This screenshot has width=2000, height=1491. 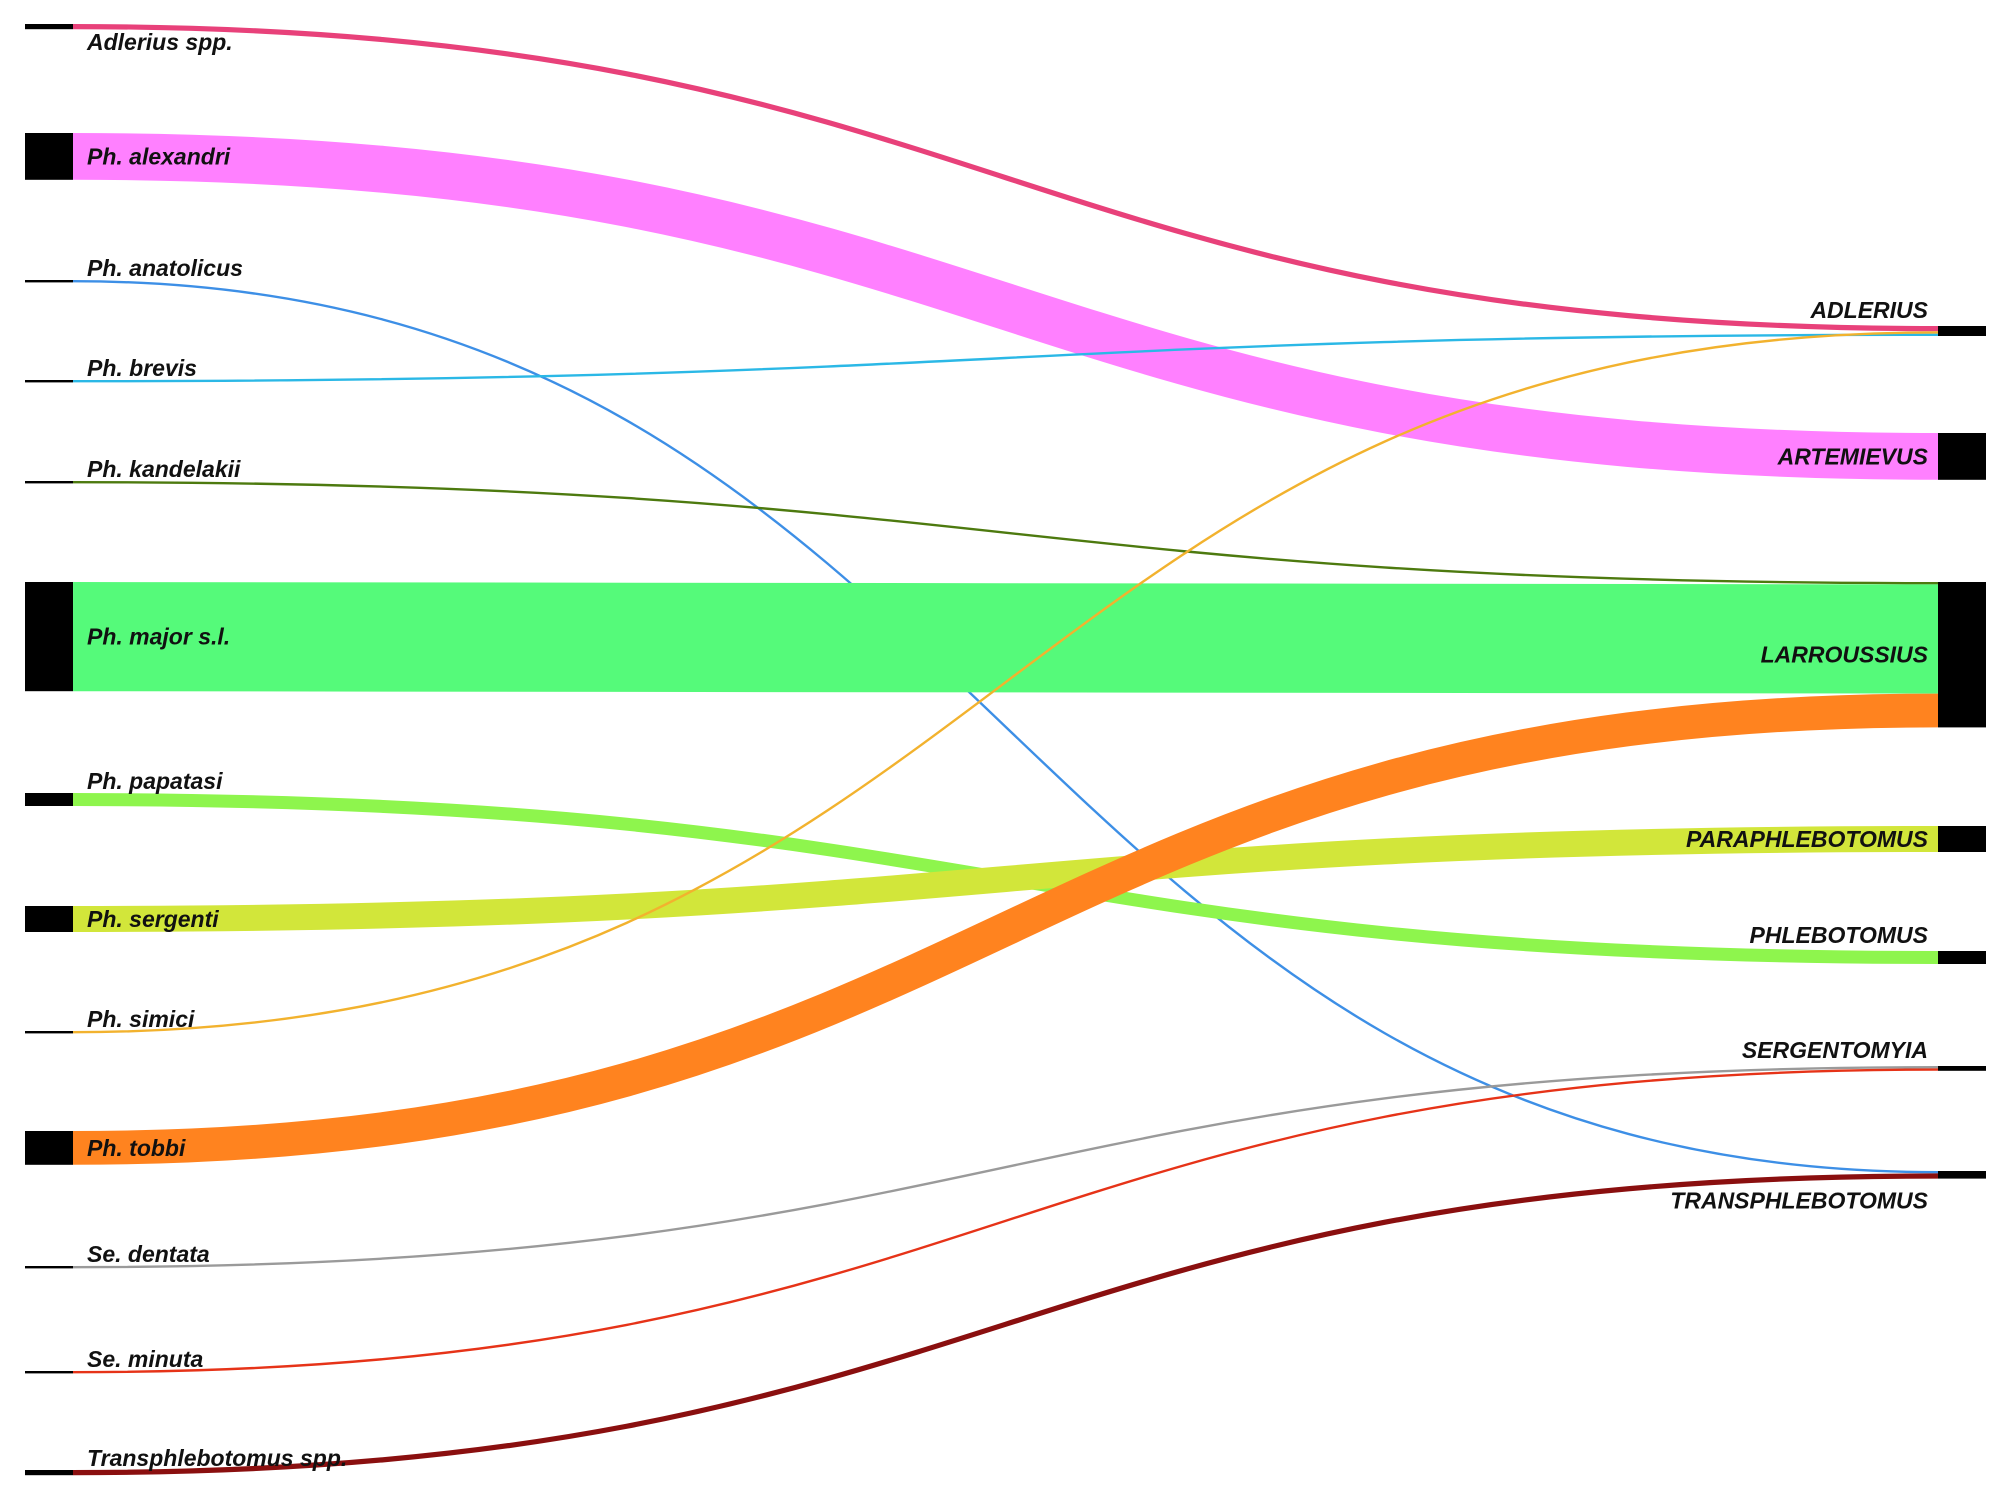 What do you see at coordinates (142, 368) in the screenshot?
I see `label-ph-brevis: Ph. brevis` at bounding box center [142, 368].